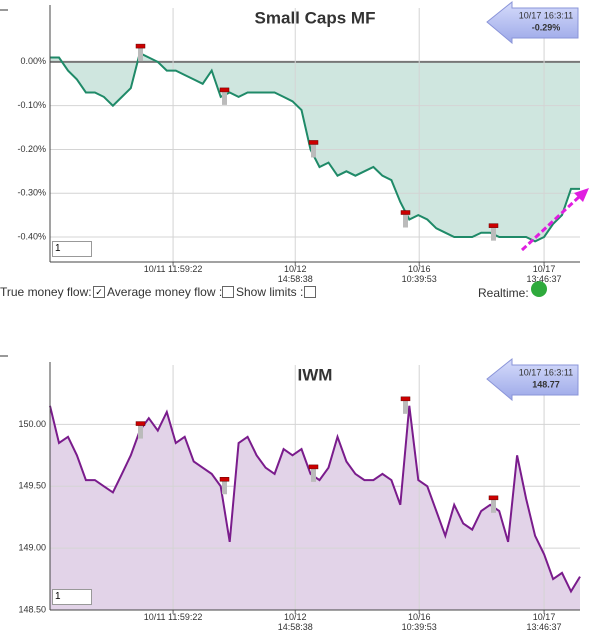 The height and width of the screenshot is (641, 608). What do you see at coordinates (31, 193) in the screenshot?
I see `y-tick-label: -0.30%` at bounding box center [31, 193].